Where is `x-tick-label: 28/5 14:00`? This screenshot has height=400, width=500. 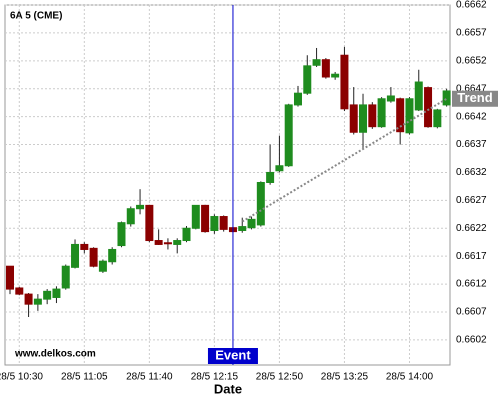
x-tick-label: 28/5 14:00 is located at coordinates (410, 377).